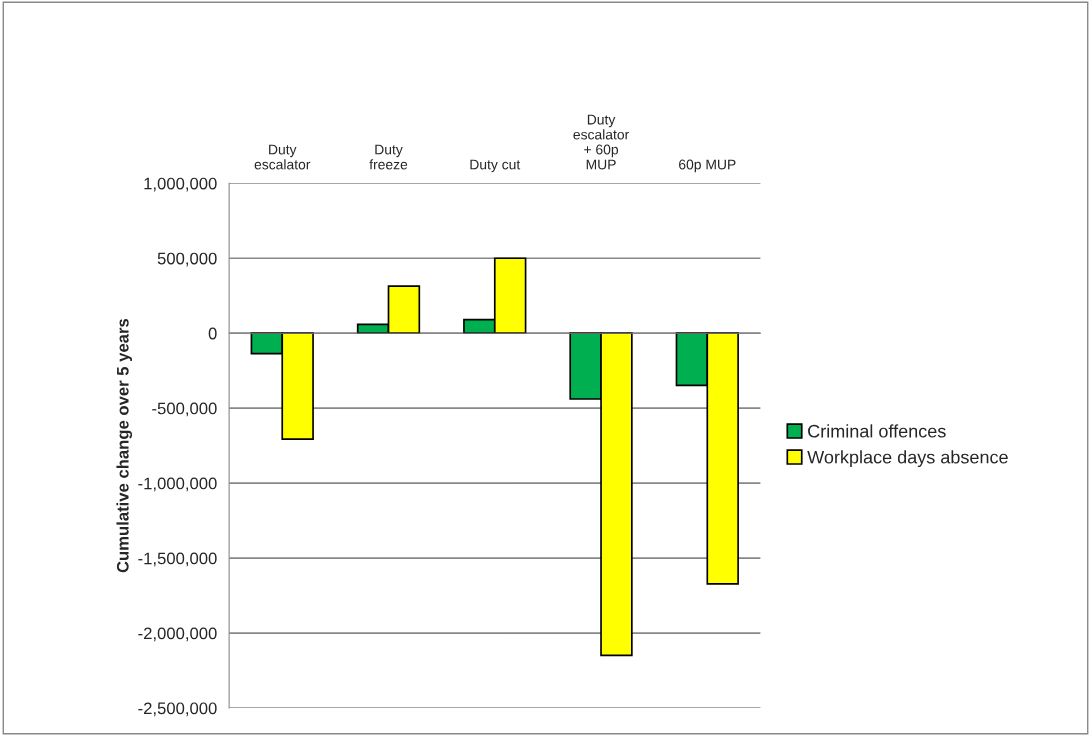  I want to click on y-tick-label: 1,000,000, so click(180, 184).